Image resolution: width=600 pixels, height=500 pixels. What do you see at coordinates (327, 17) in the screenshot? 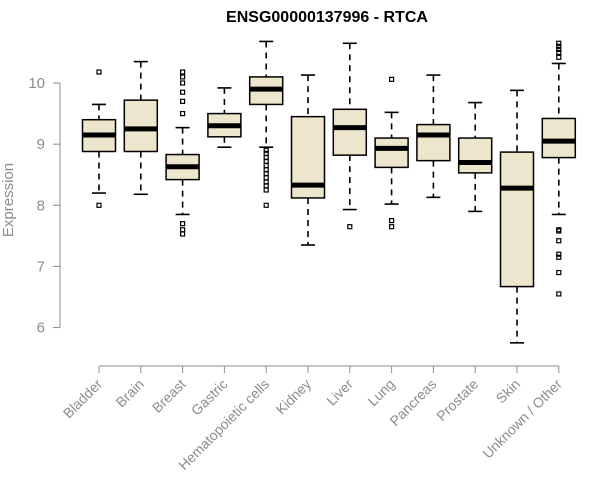
I see `chart-title: ENSG00000137996 - RTCA` at bounding box center [327, 17].